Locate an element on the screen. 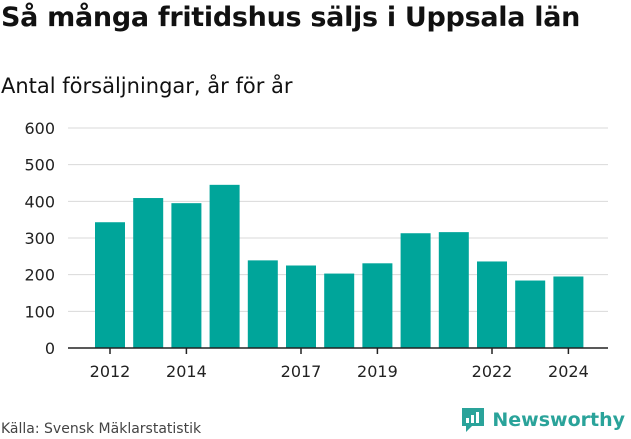 The height and width of the screenshot is (439, 631). bar-2016 is located at coordinates (262, 304).